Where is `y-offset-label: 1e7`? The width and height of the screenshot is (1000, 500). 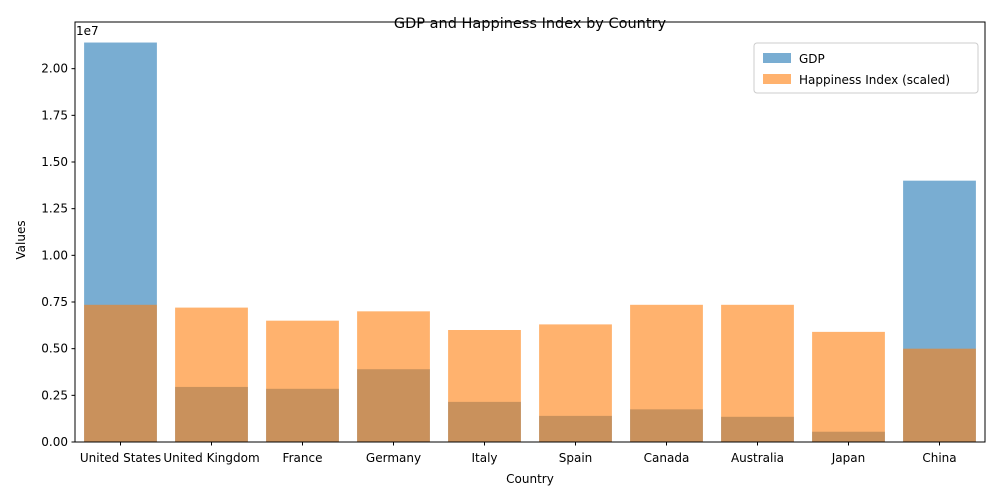 y-offset-label: 1e7 is located at coordinates (87, 31).